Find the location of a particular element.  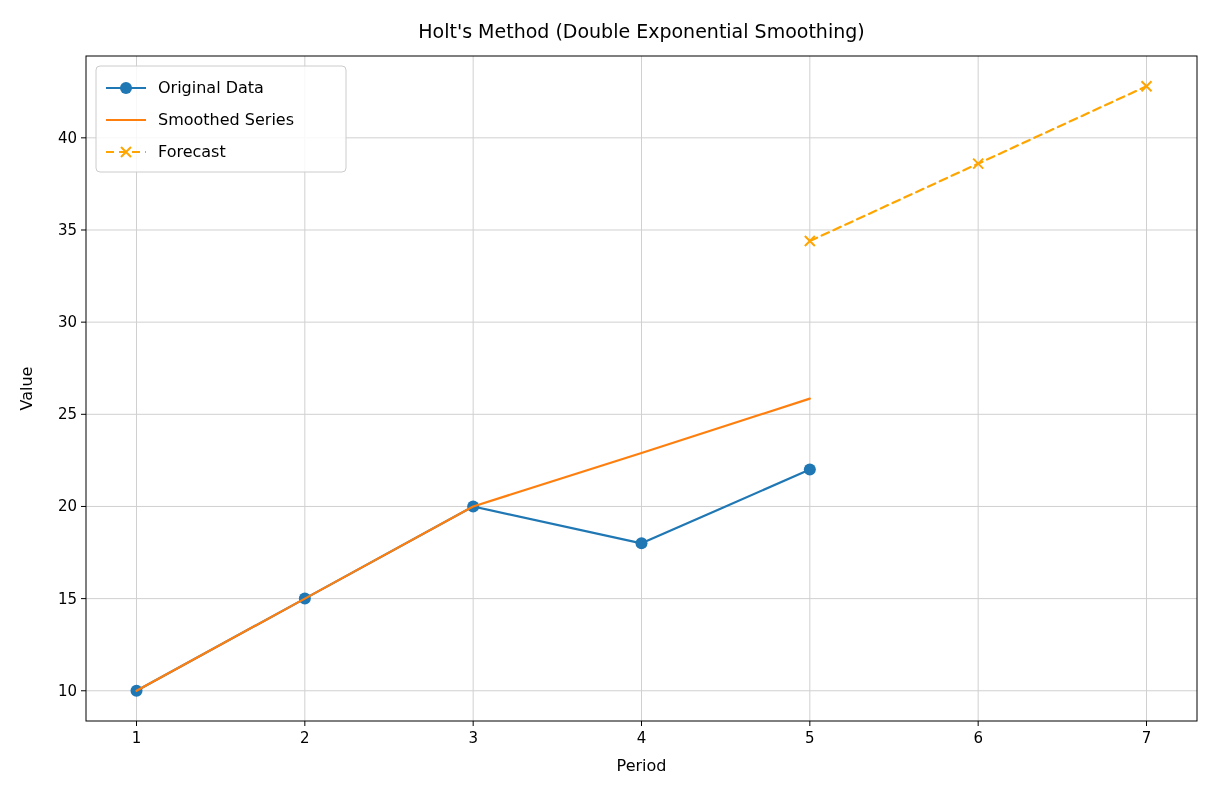

x-tick-label: 6 is located at coordinates (978, 738).